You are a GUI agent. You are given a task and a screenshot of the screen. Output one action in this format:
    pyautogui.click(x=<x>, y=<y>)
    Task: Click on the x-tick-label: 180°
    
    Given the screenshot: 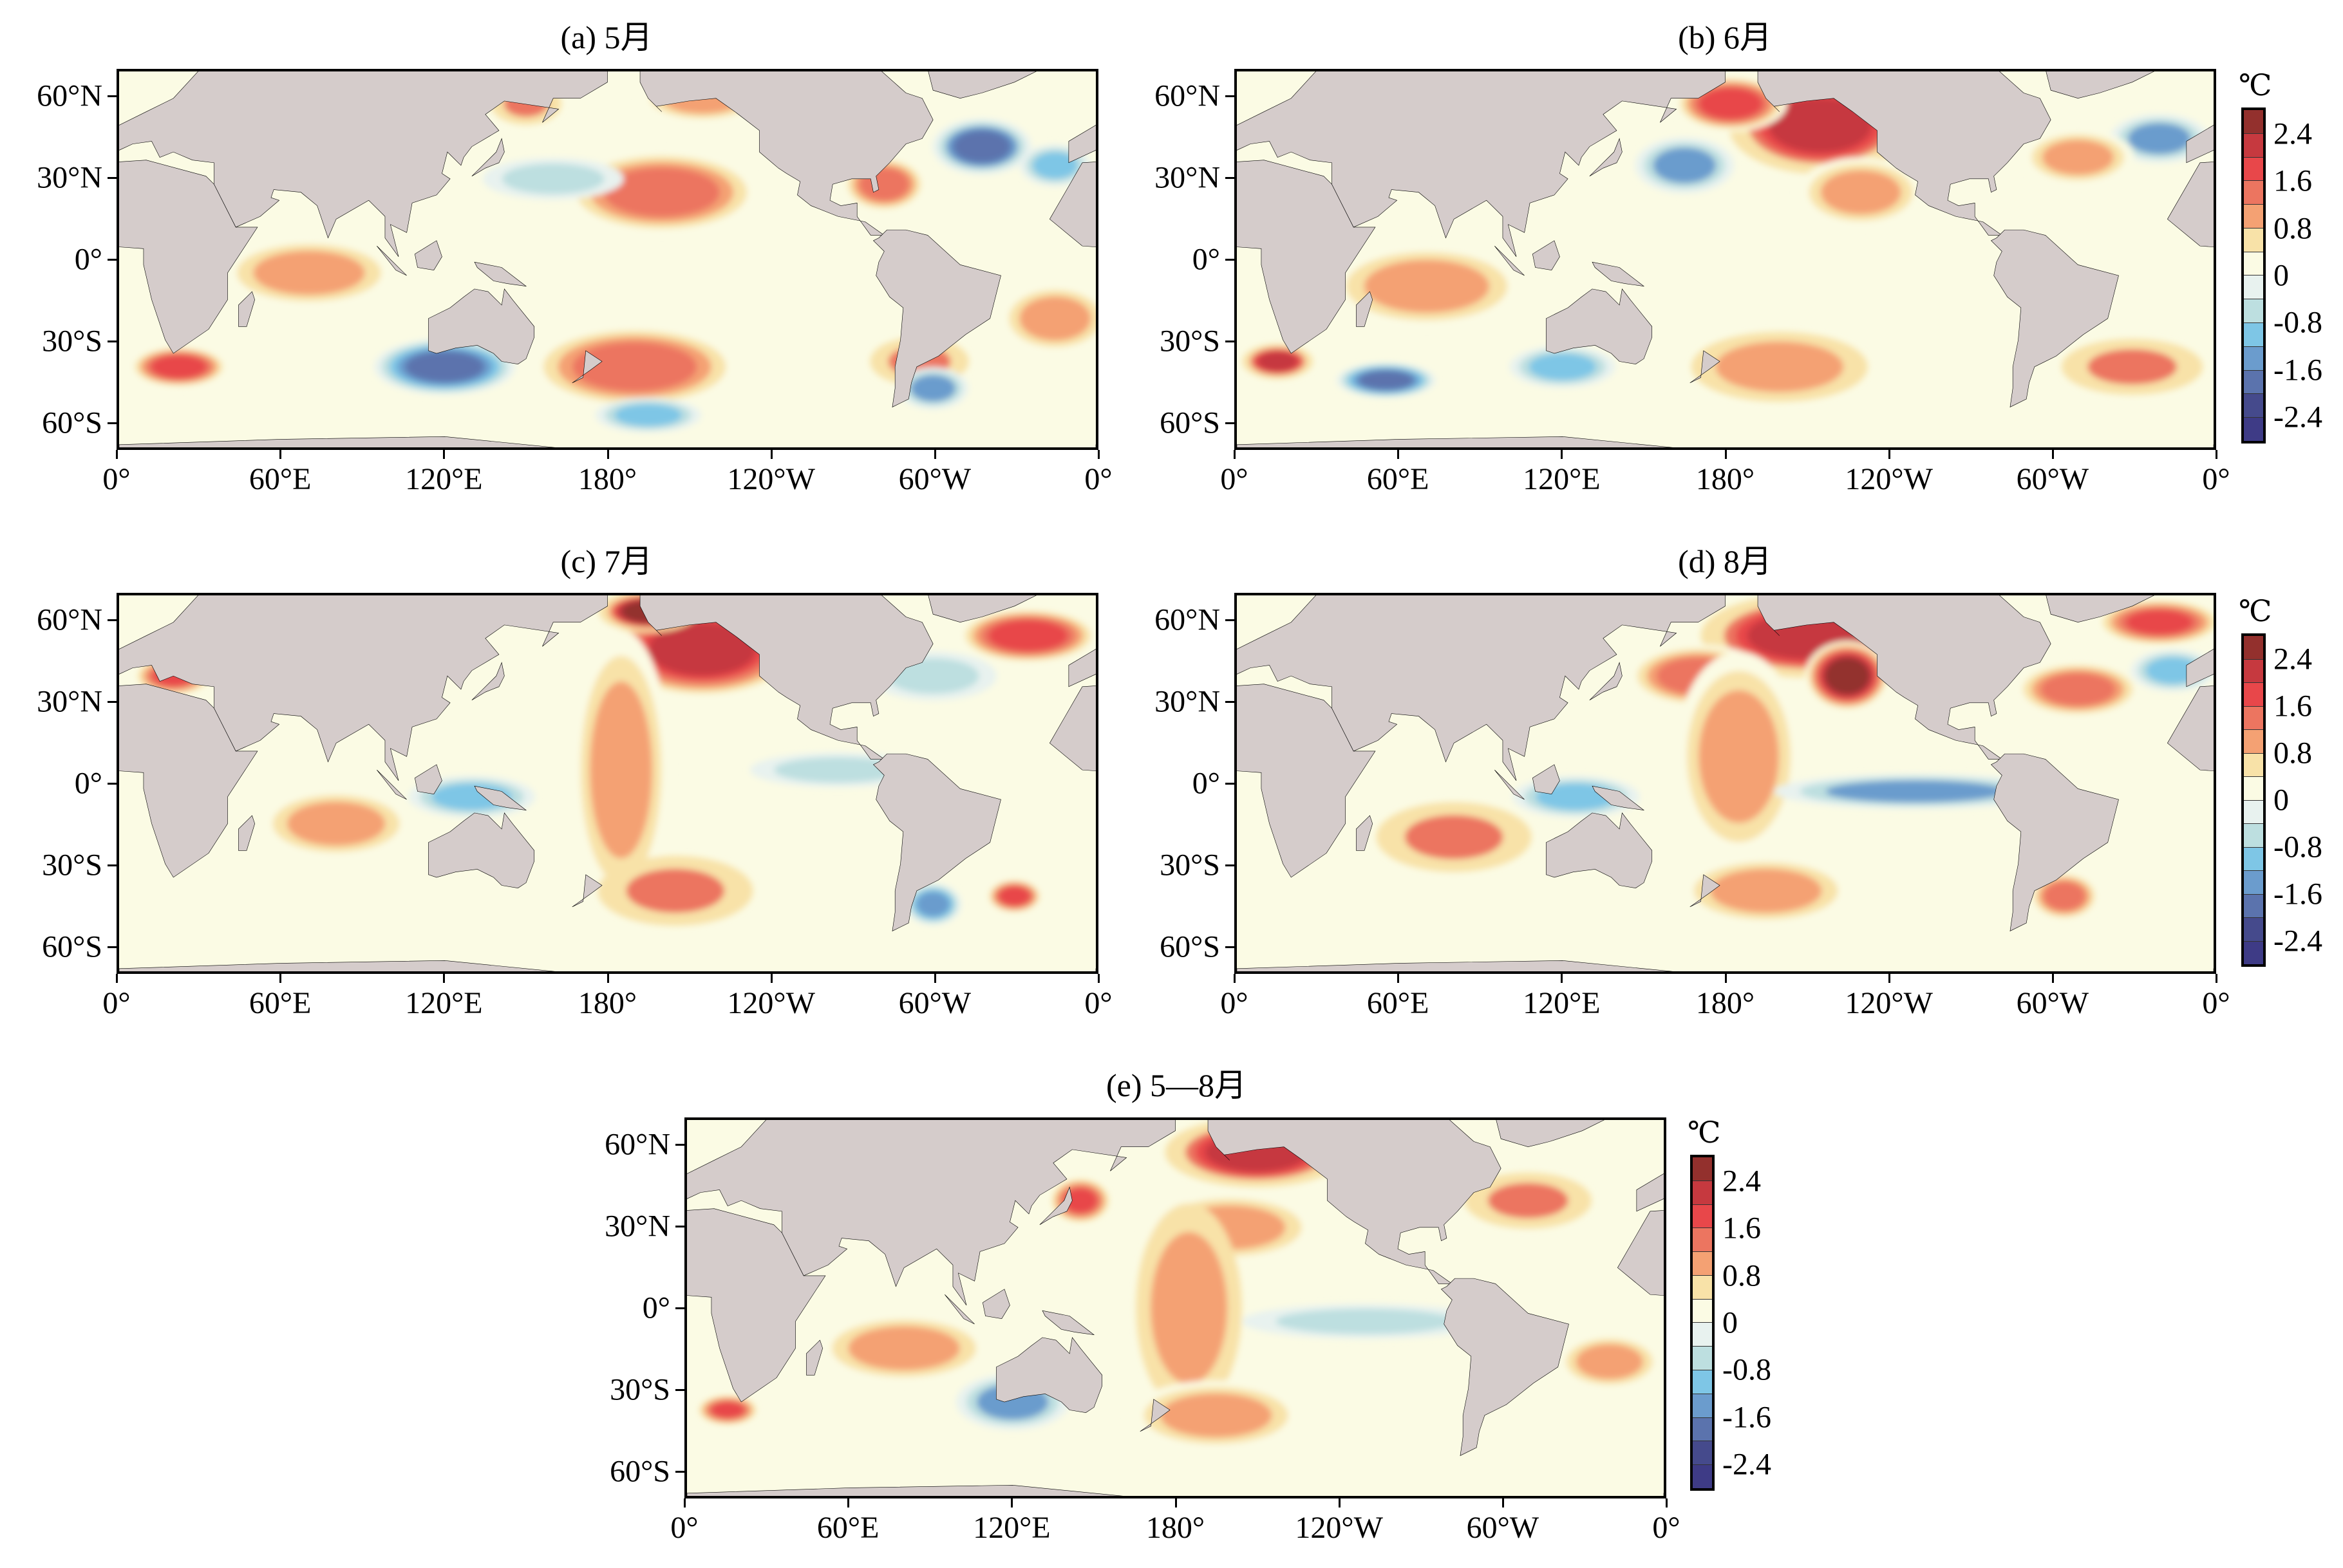 What is the action you would take?
    pyautogui.click(x=1175, y=1528)
    